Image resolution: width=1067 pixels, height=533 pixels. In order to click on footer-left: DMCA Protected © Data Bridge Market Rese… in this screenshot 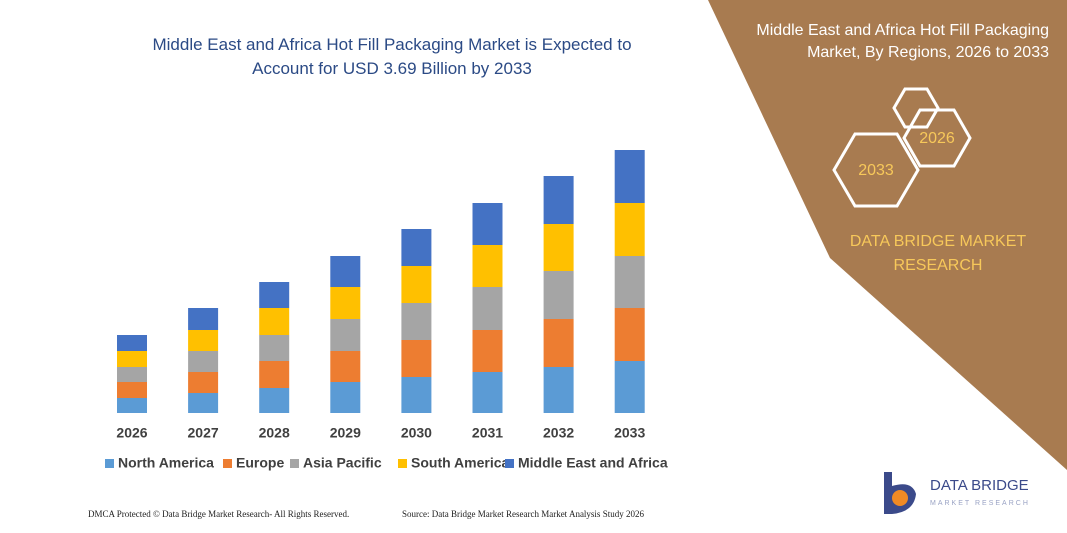, I will do `click(218, 514)`.